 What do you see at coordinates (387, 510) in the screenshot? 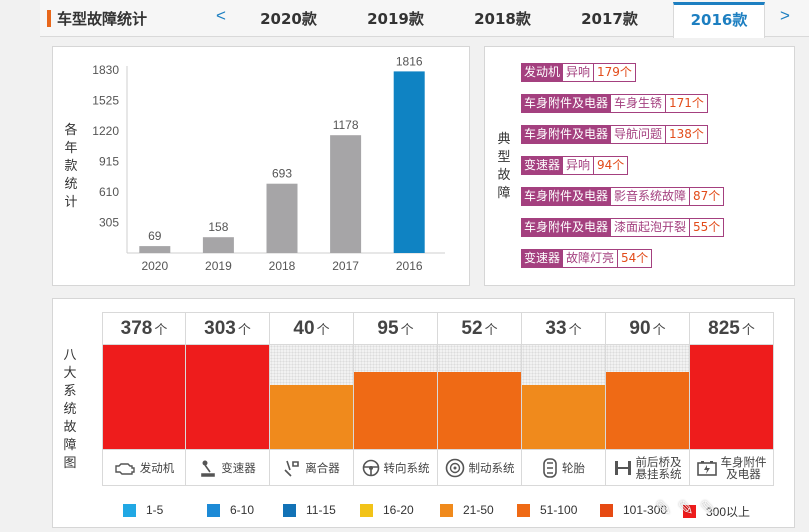
I see `legend-item: 16-20` at bounding box center [387, 510].